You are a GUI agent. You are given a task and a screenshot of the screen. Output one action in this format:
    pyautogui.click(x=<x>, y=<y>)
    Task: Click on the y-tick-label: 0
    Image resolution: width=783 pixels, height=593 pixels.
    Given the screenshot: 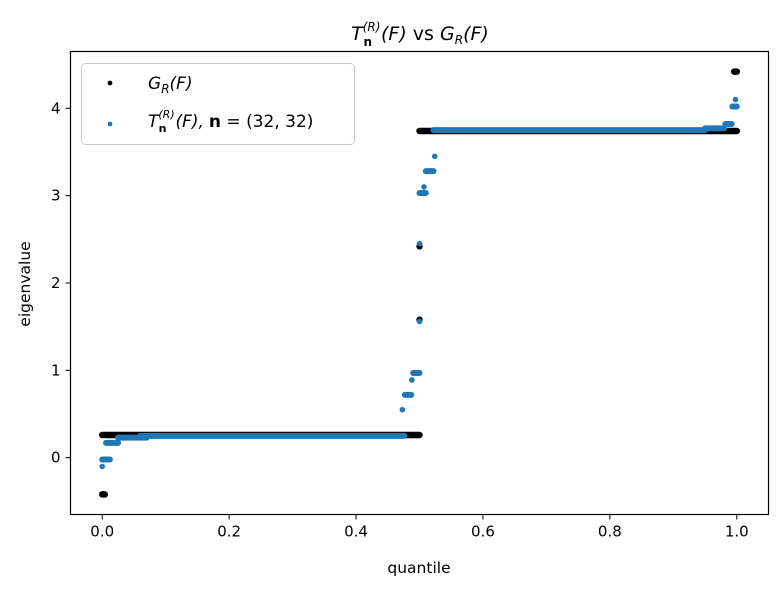 What is the action you would take?
    pyautogui.click(x=56, y=458)
    